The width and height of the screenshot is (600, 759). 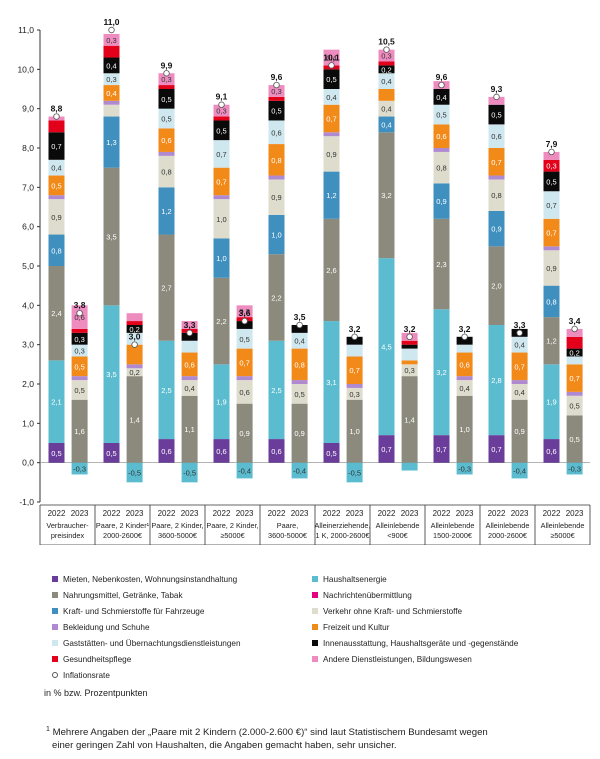 I want to click on x-group-label: Verbraucher-, so click(x=67, y=525).